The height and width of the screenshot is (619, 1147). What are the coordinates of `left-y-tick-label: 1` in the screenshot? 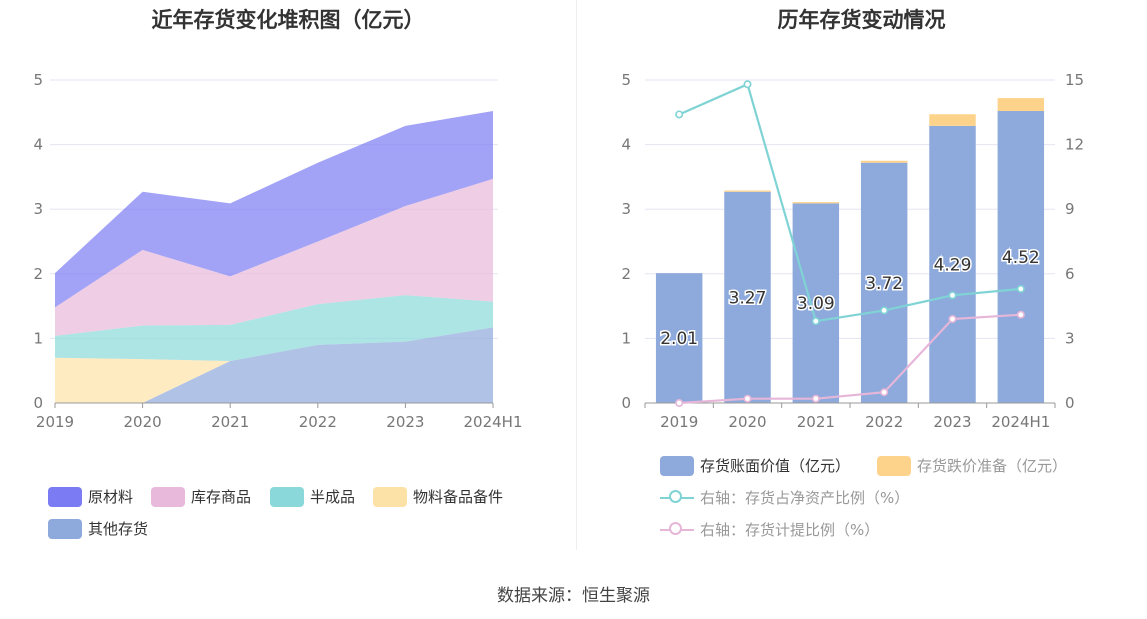 It's located at (38, 338).